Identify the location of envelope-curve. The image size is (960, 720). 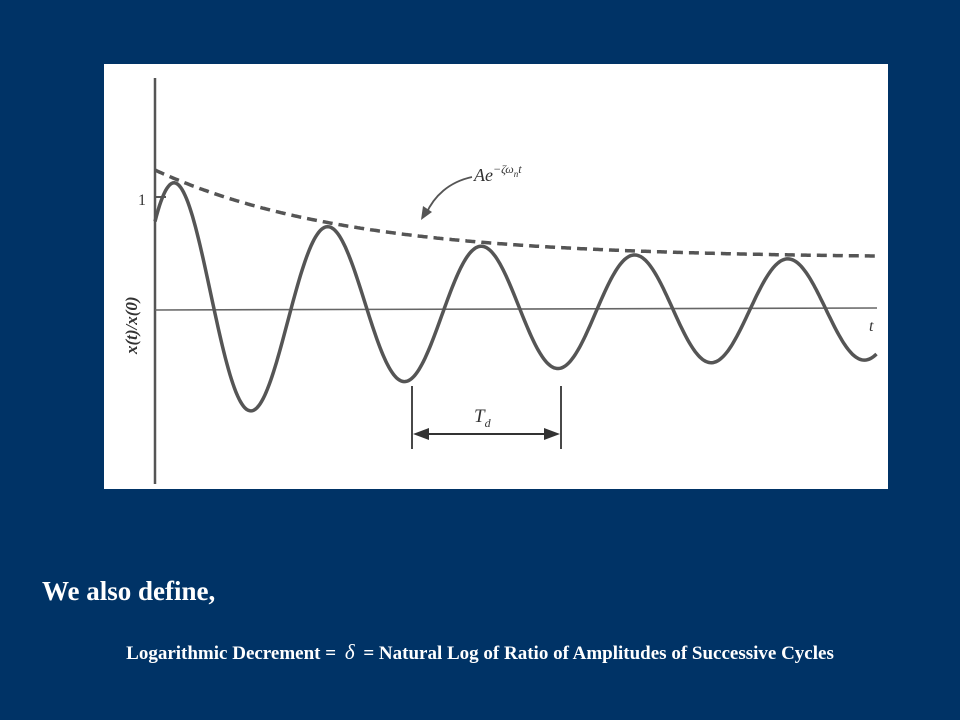
(515, 213).